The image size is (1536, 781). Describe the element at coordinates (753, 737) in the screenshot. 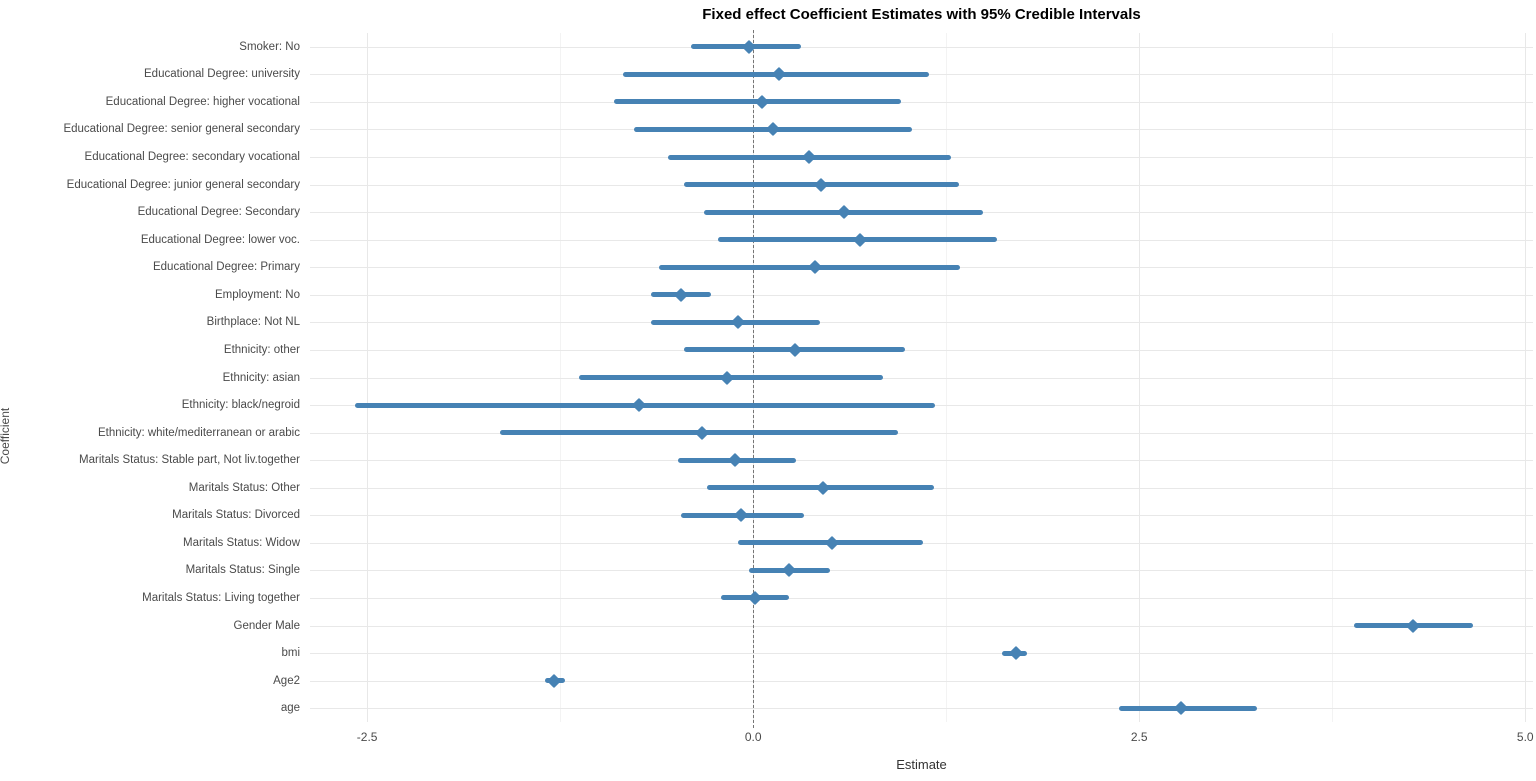

I see `x-tick-label: 0.0` at that location.